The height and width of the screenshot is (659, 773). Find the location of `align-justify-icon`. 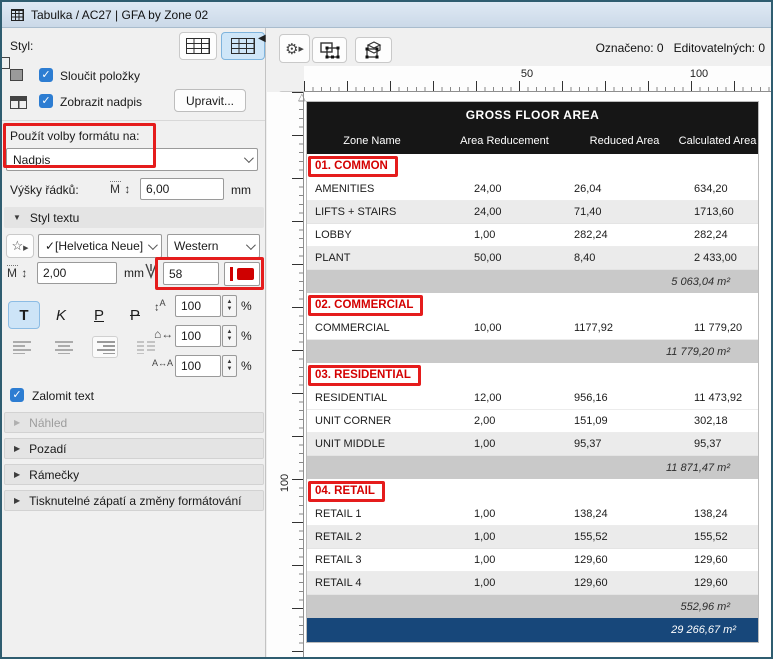

align-justify-icon is located at coordinates (146, 347).